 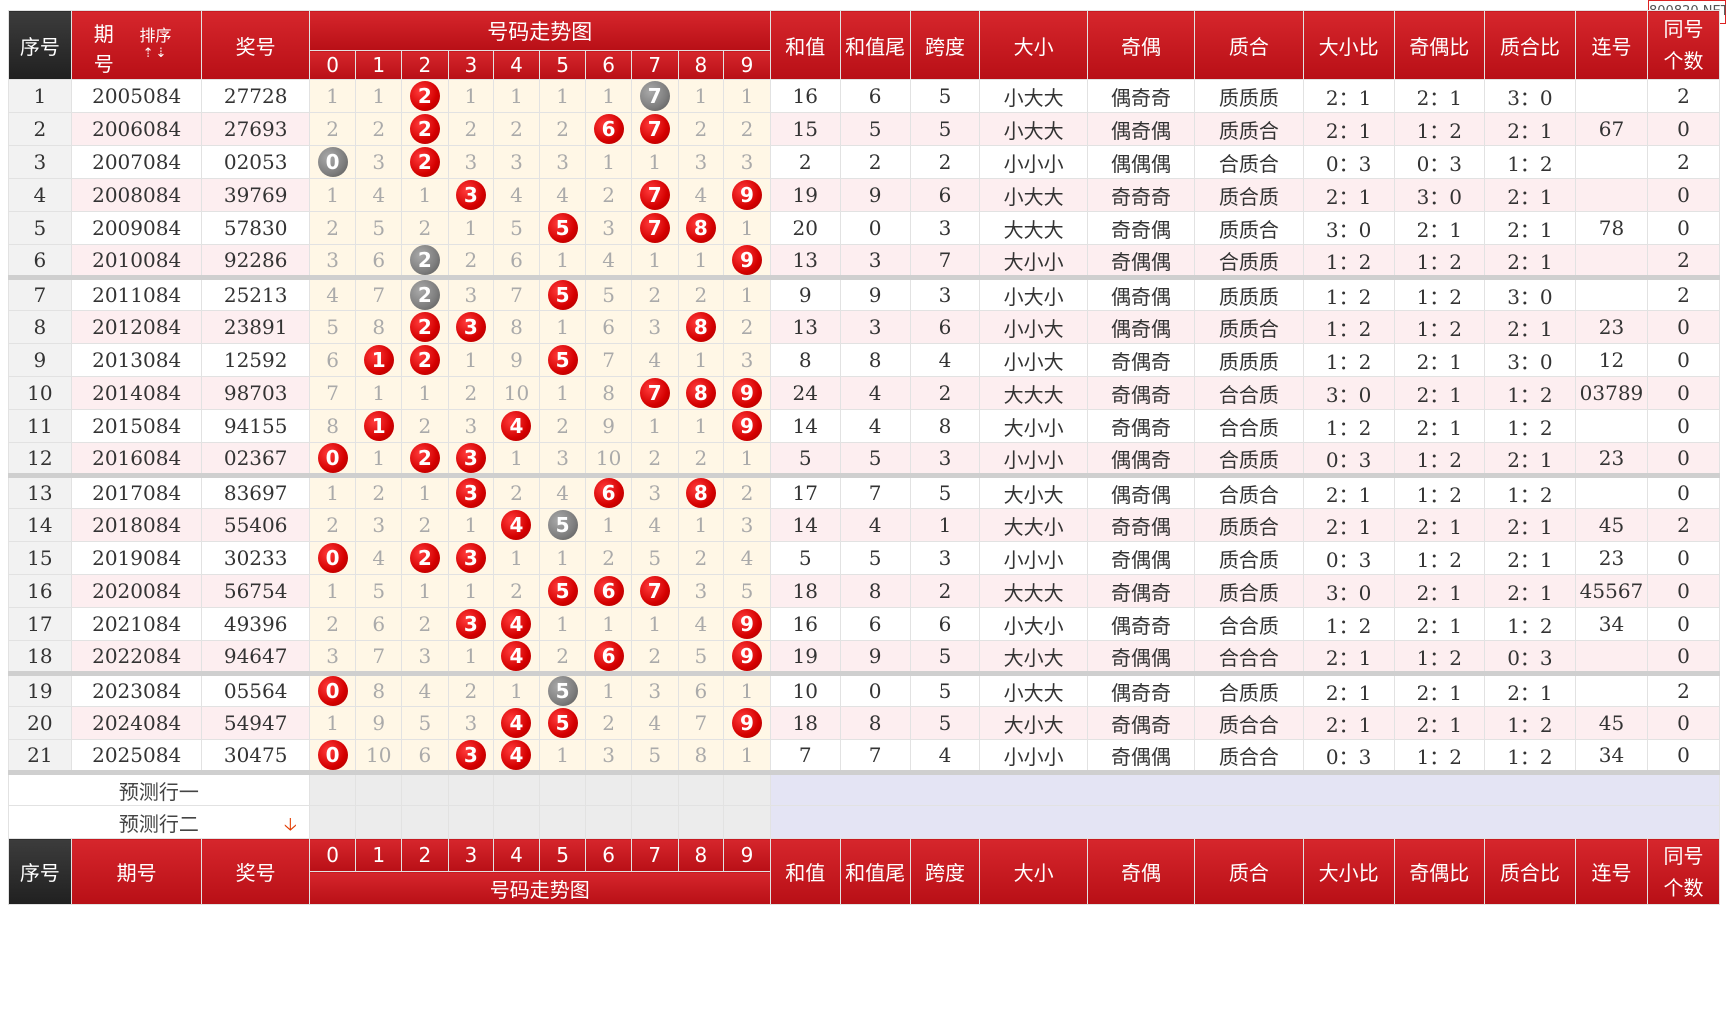 I want to click on digit-cell-2: 3, so click(x=425, y=657).